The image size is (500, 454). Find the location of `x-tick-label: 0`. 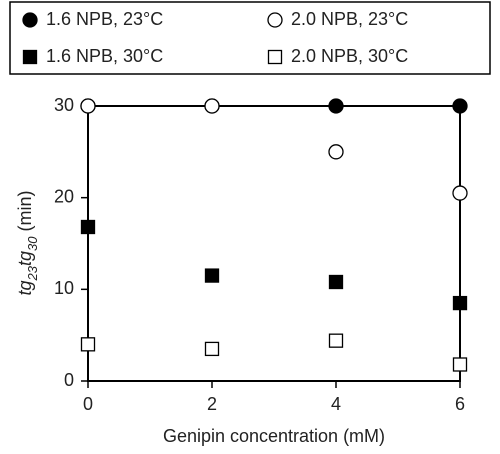

x-tick-label: 0 is located at coordinates (88, 404).